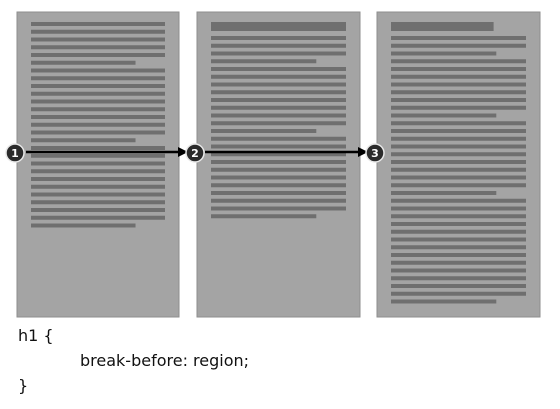 This screenshot has height=409, width=560. What do you see at coordinates (165, 360) in the screenshot?
I see `code-line-declaration: break-before: region;` at bounding box center [165, 360].